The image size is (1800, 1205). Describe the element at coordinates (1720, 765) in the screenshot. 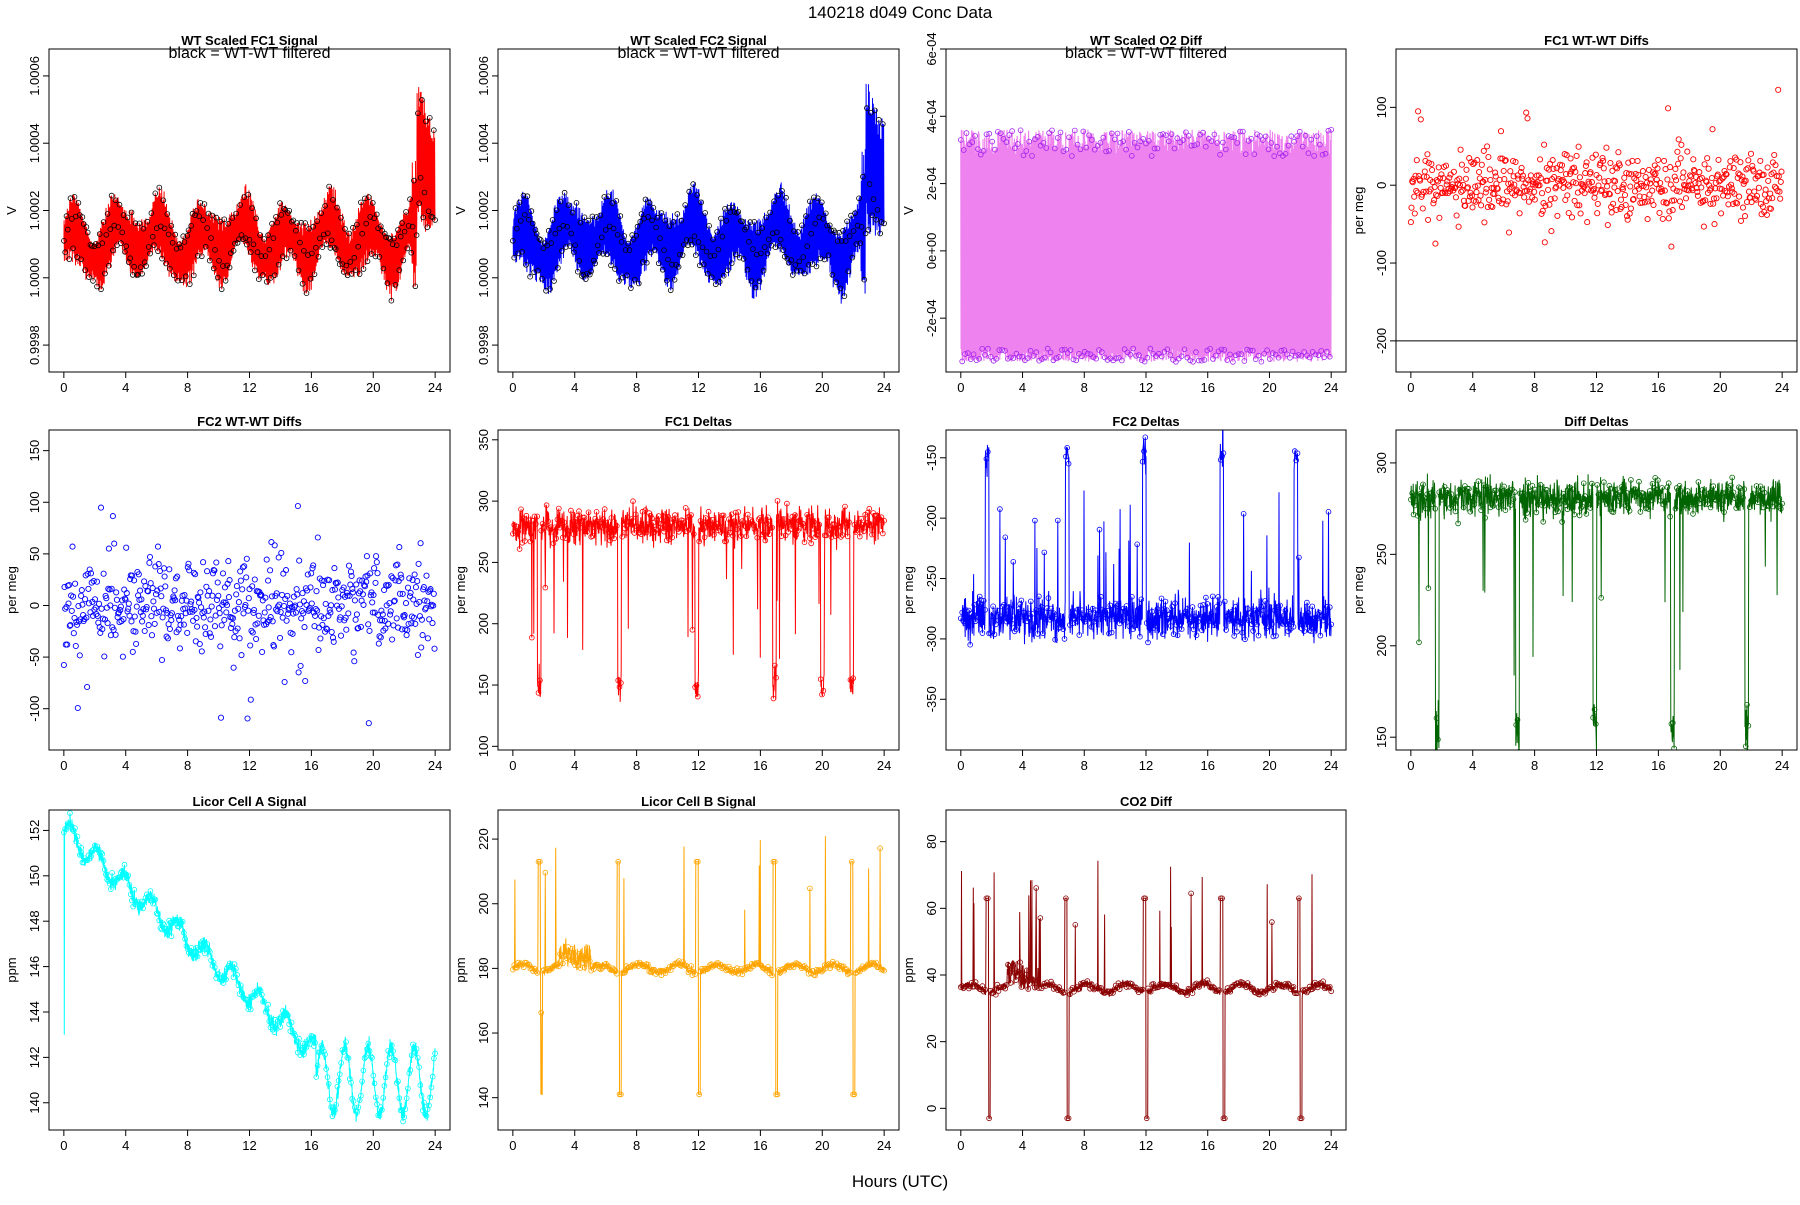

I see `x-tick-label: 20` at that location.